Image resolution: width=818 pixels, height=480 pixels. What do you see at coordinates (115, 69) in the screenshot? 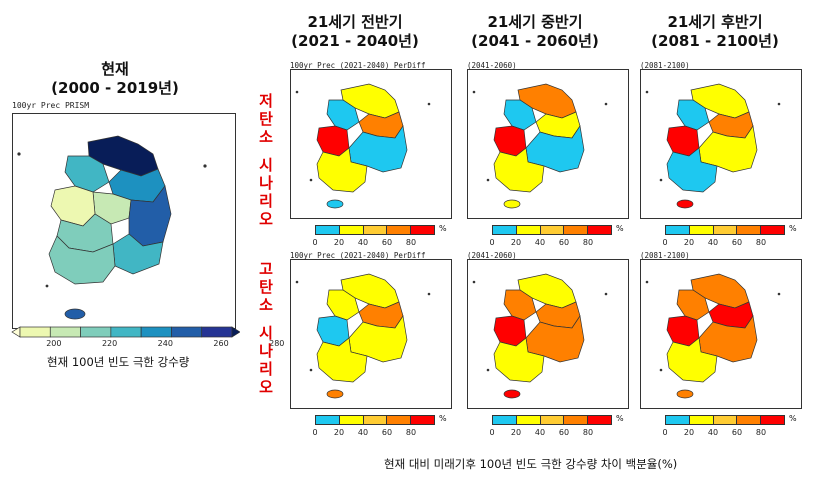
I see `present-title-line1: 현재` at bounding box center [115, 69].